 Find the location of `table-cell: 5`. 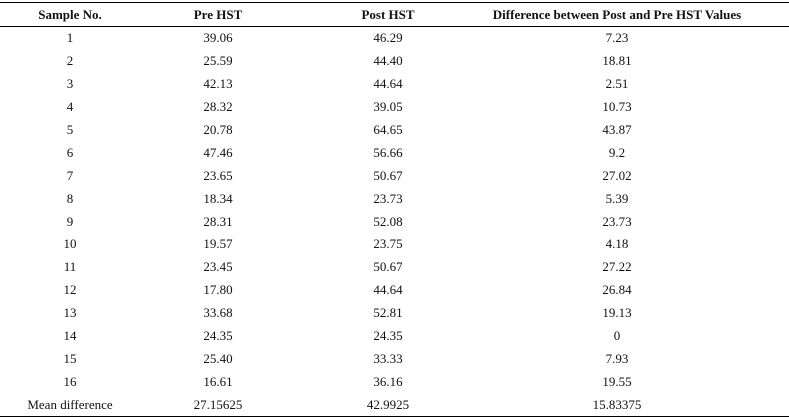

table-cell: 5 is located at coordinates (70, 129).